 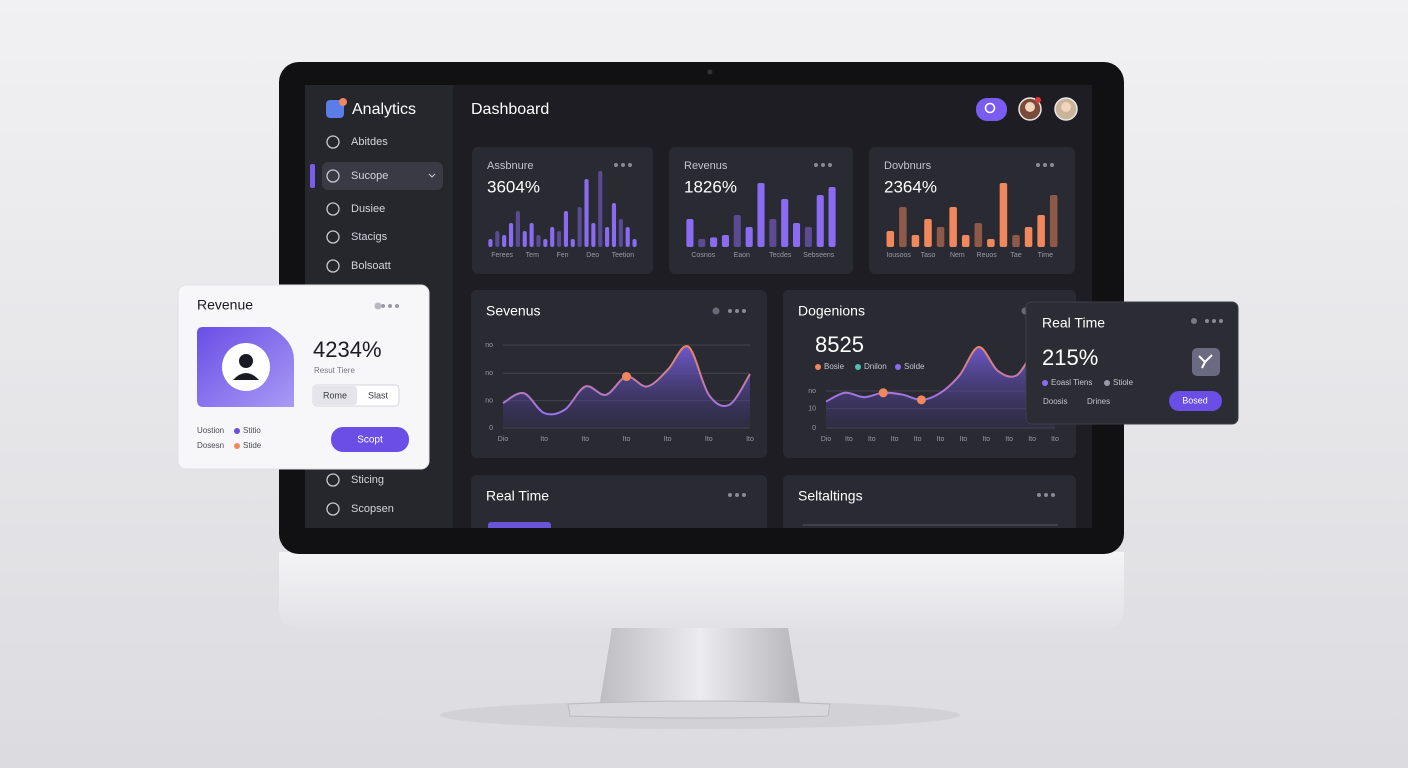 What do you see at coordinates (513, 186) in the screenshot?
I see `stat-value: 3604%` at bounding box center [513, 186].